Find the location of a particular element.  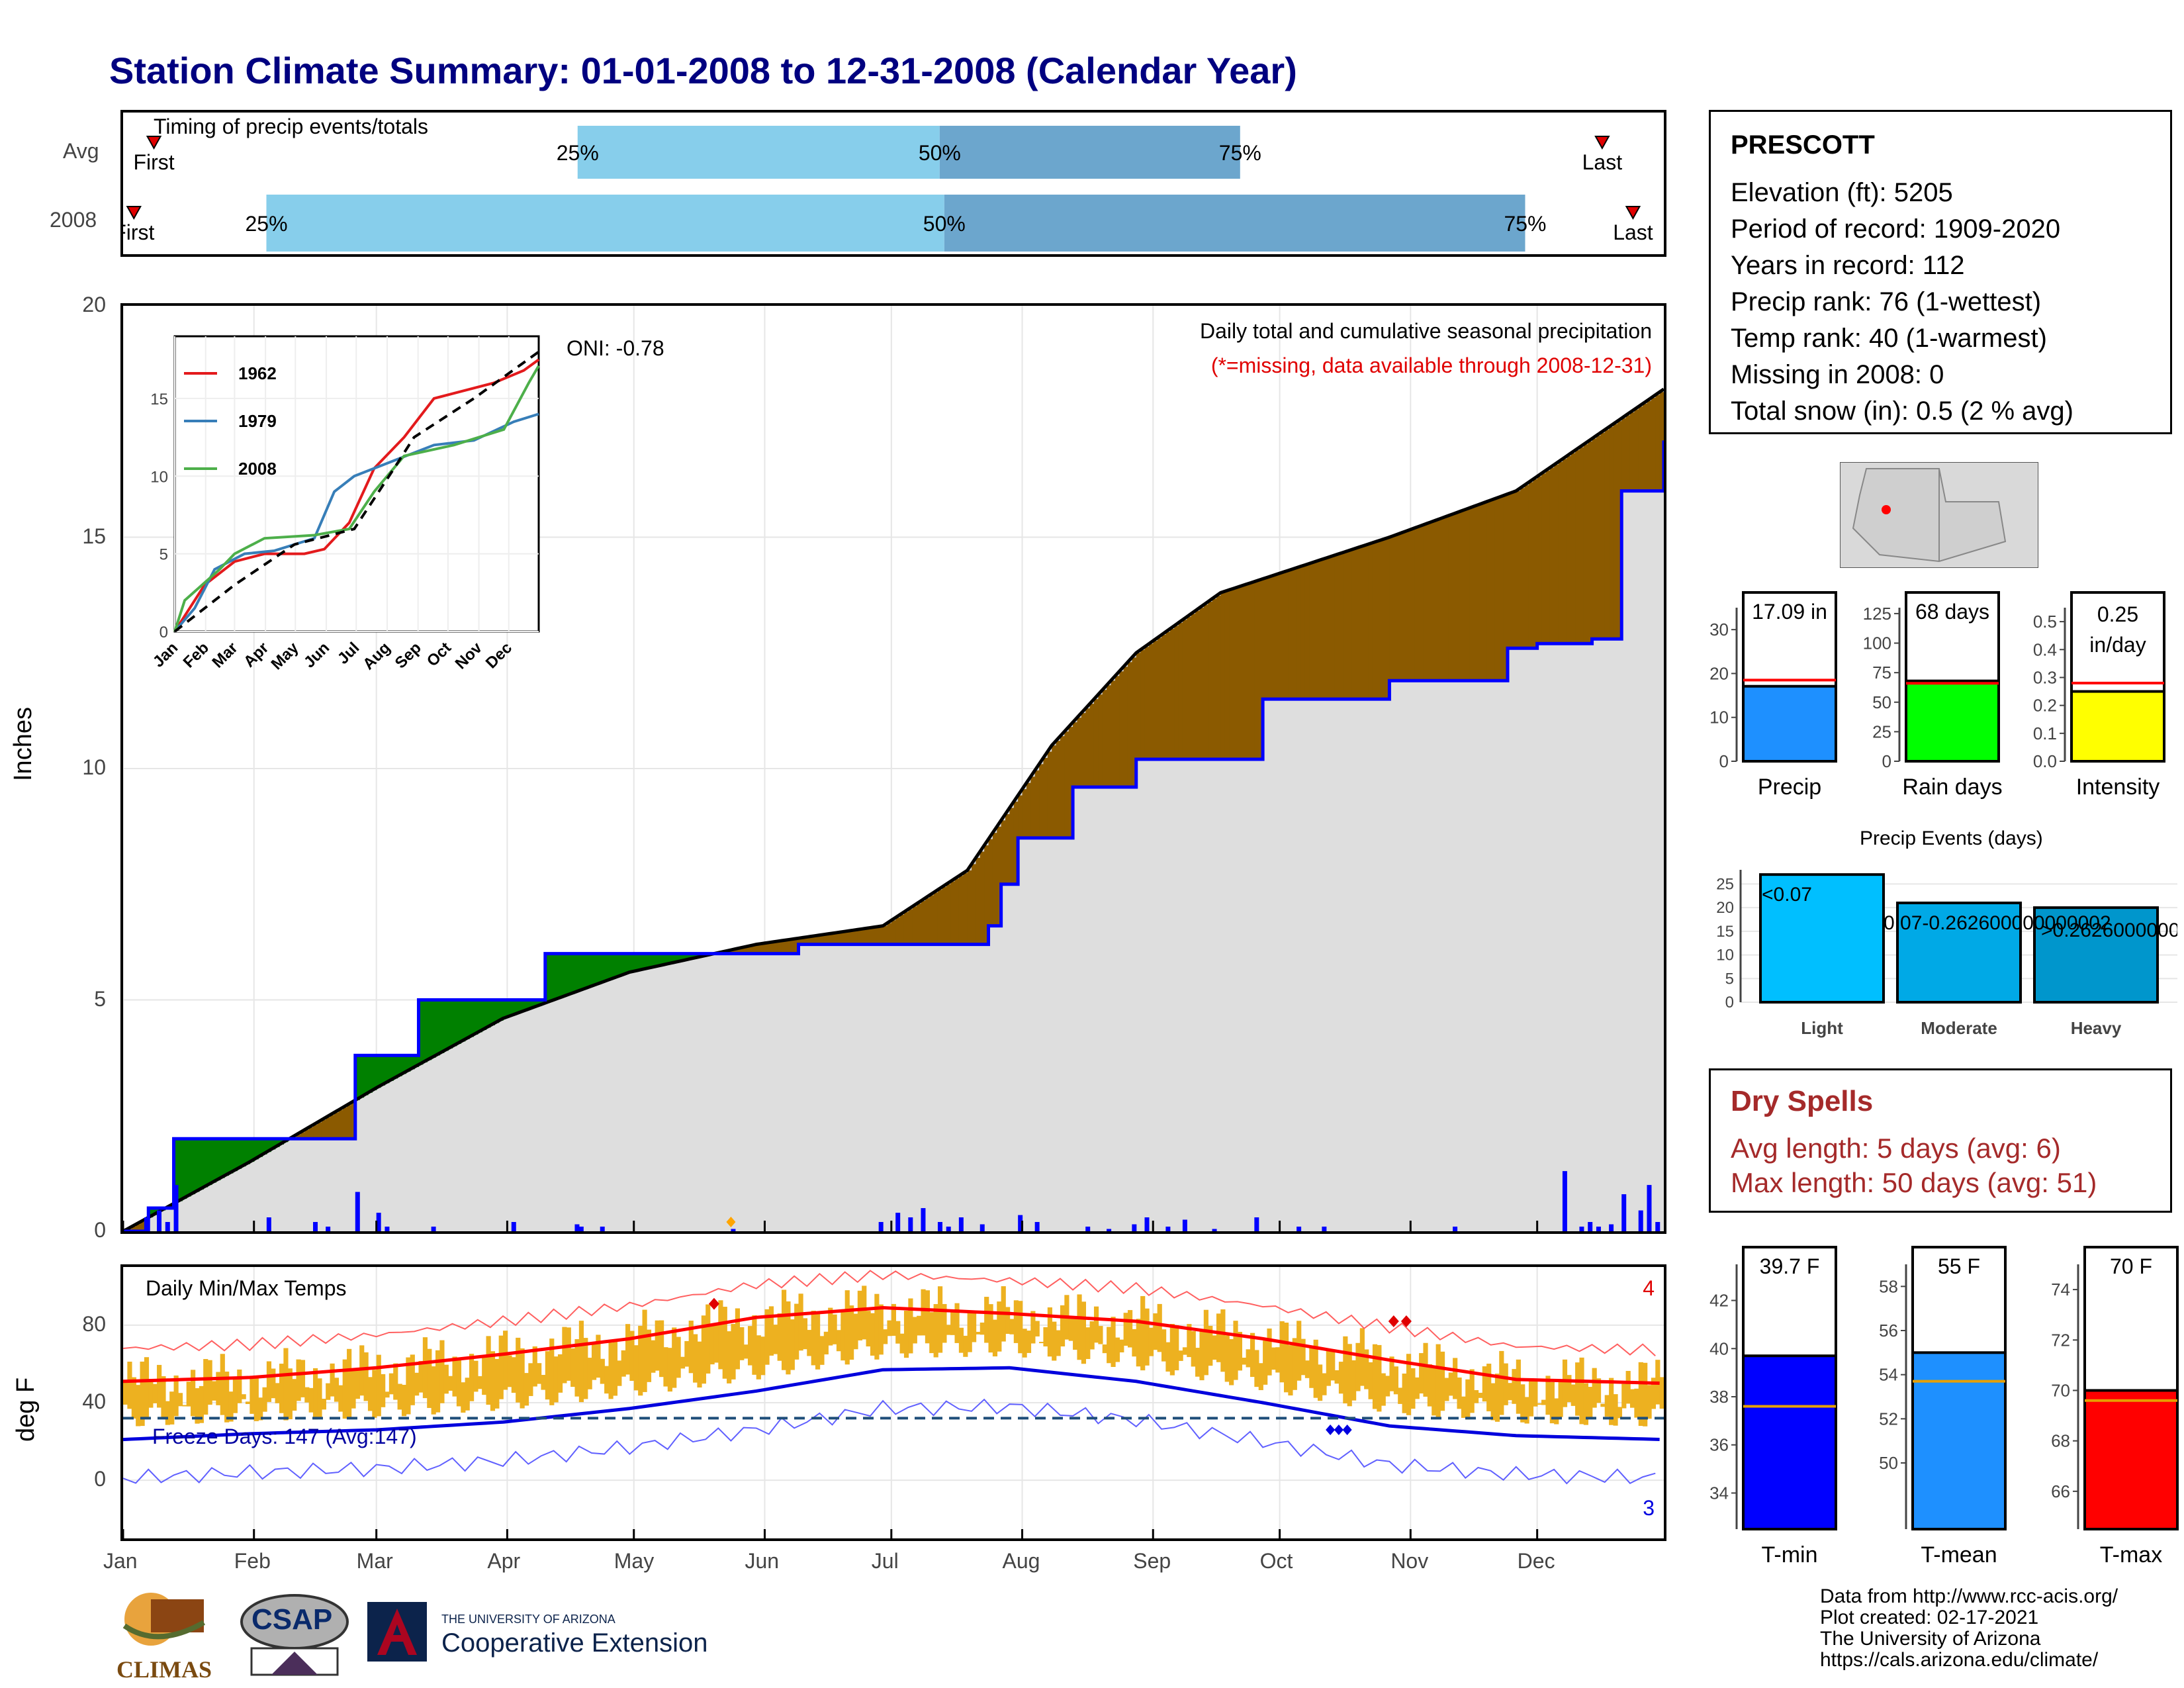

summary-label: T-mean is located at coordinates (1959, 1555).